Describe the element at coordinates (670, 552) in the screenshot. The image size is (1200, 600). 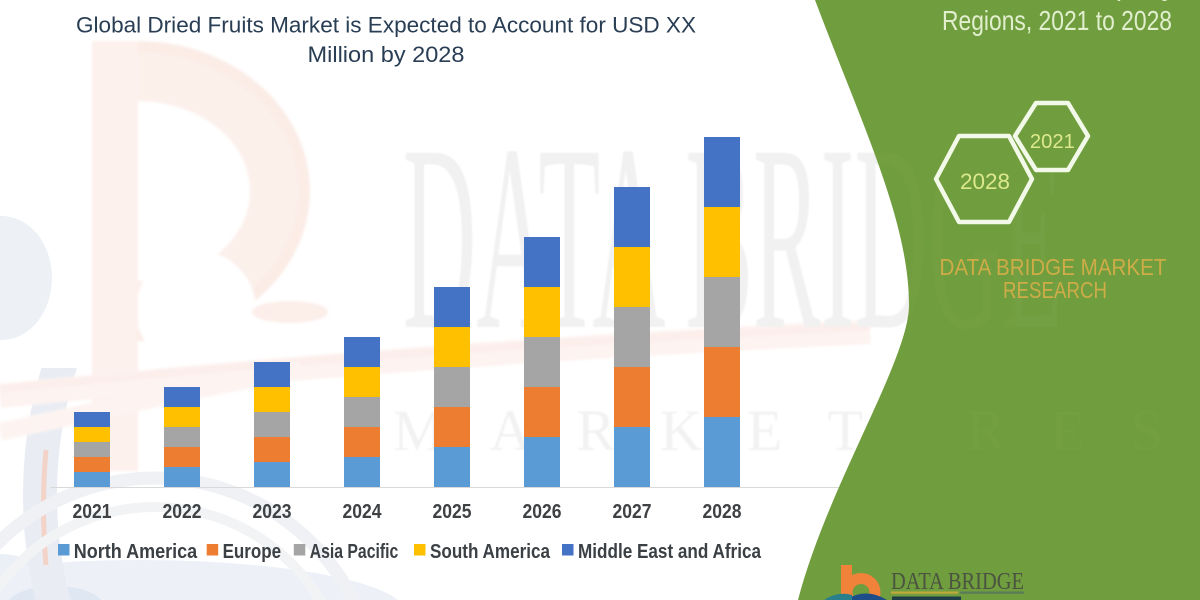
I see `svg-text: Middle East and Africa` at that location.